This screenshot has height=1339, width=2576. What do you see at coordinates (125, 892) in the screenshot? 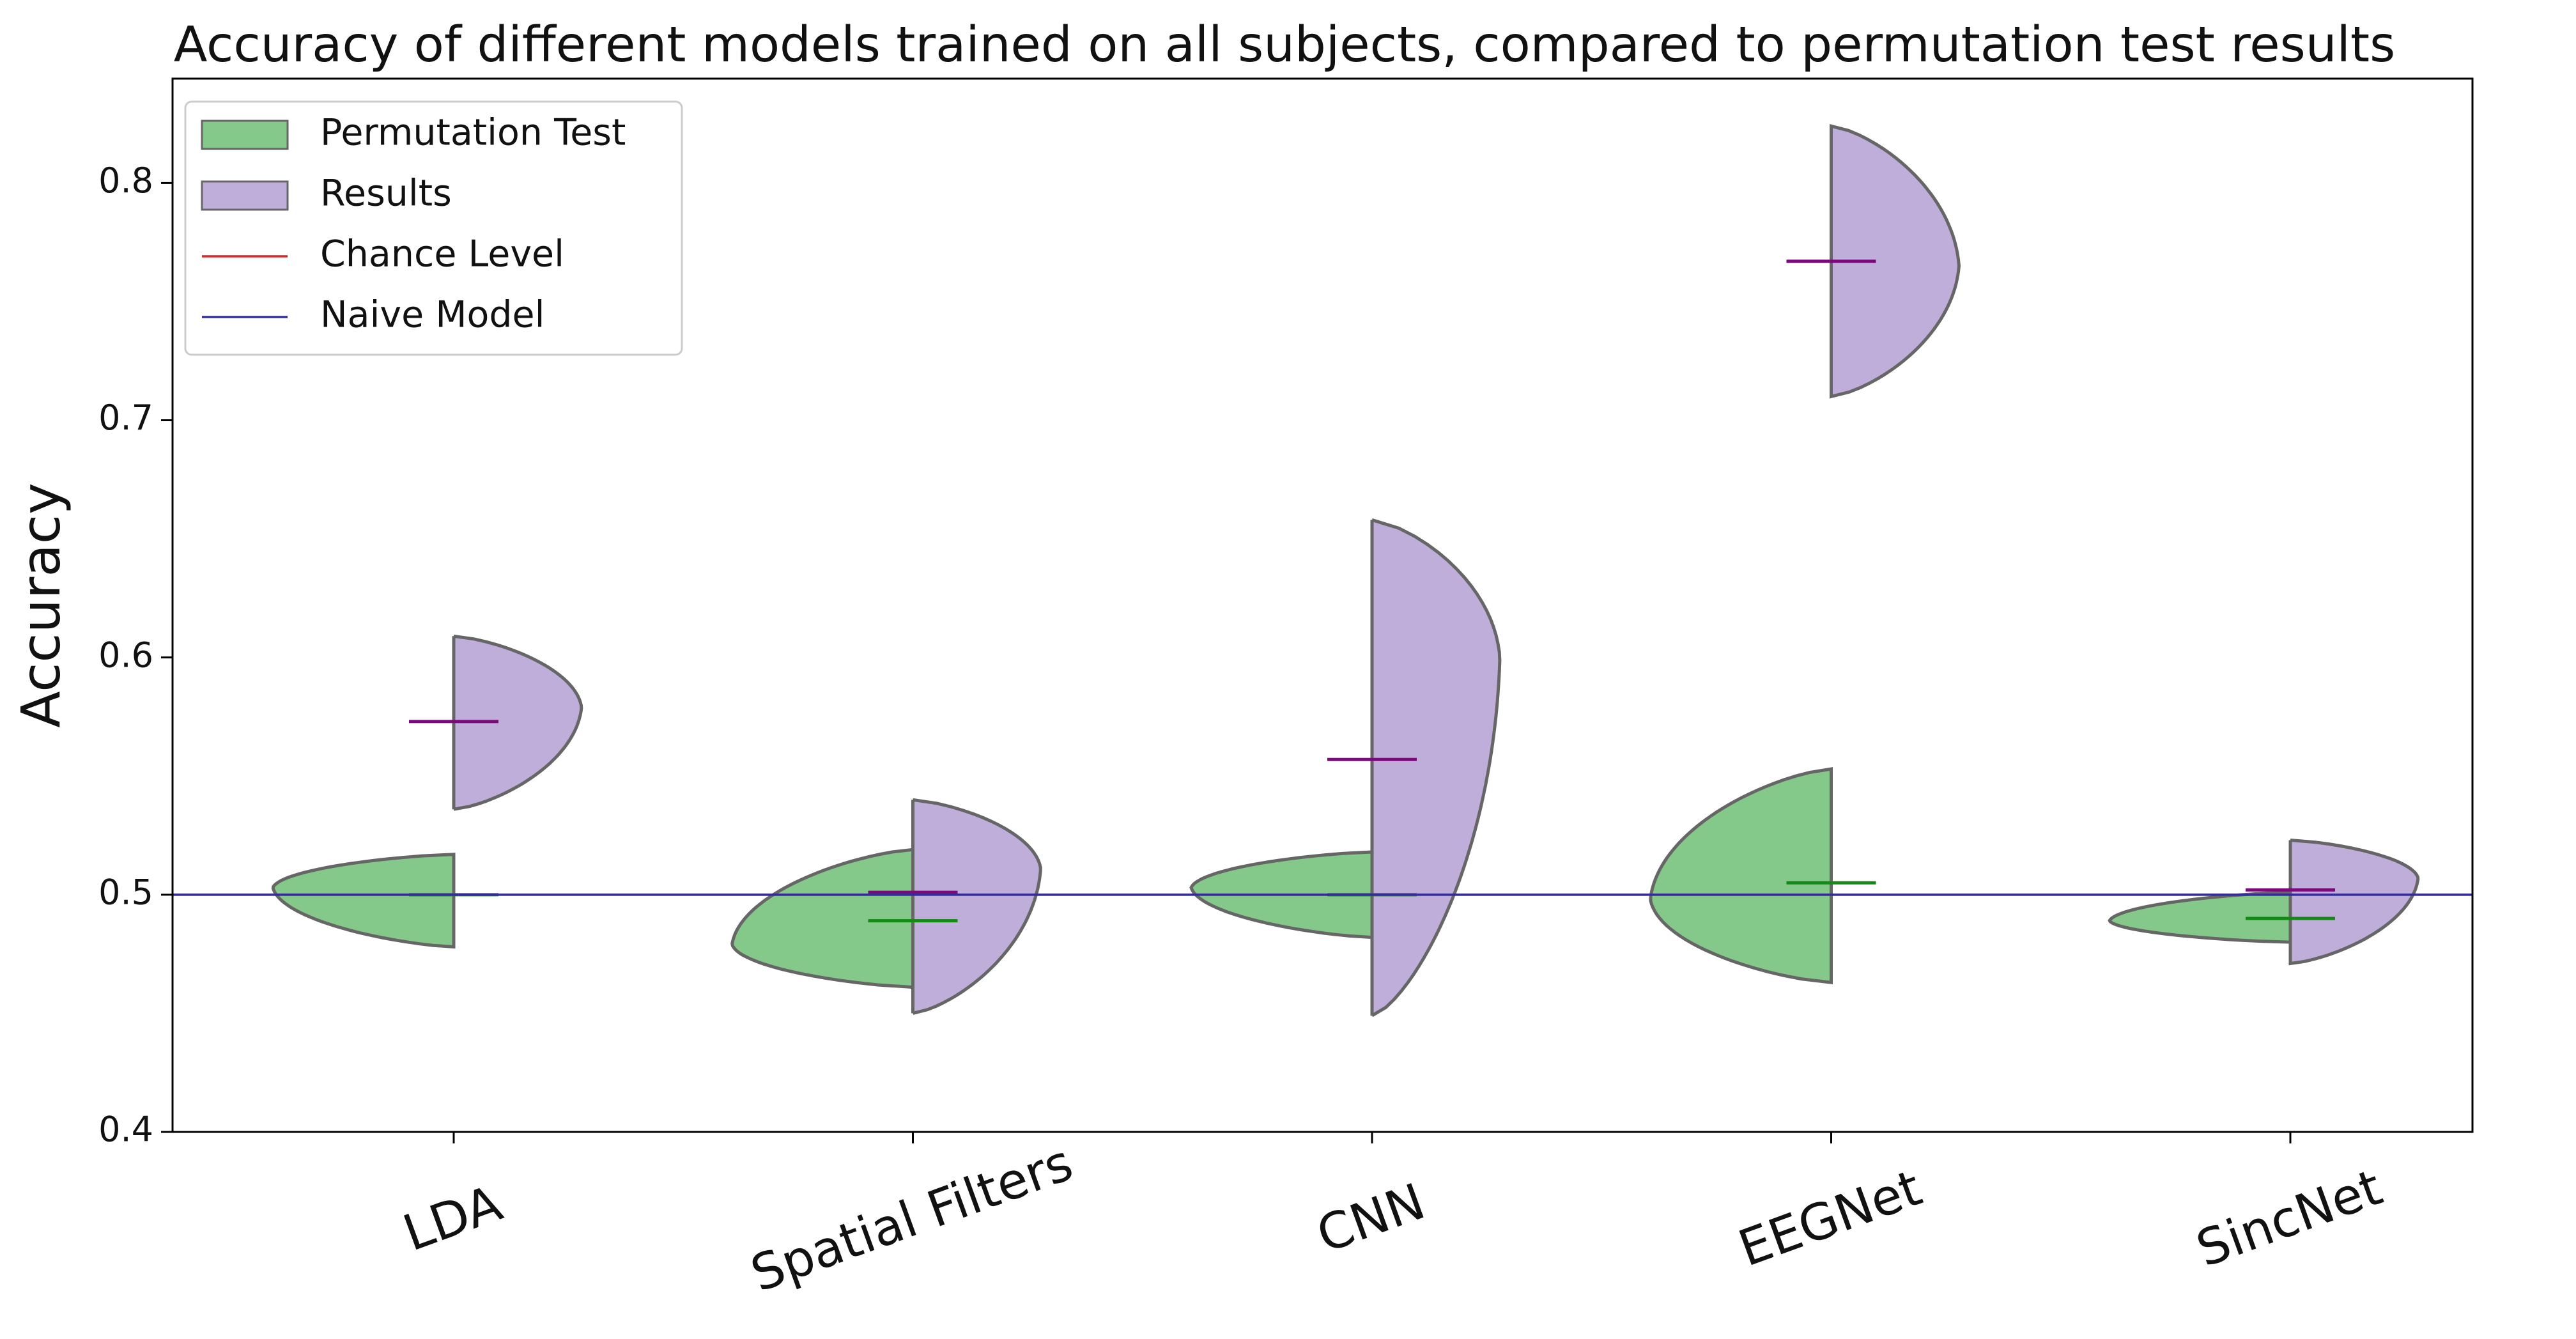
I see `y-tick-label: 0.5` at bounding box center [125, 892].